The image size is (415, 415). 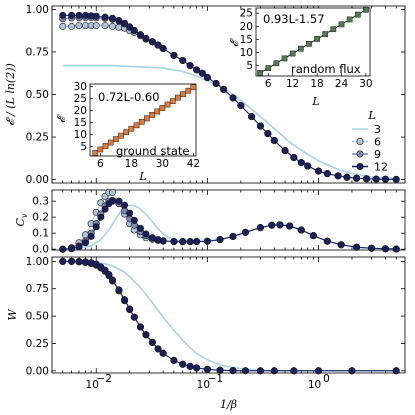 I want to click on inset-ground-state-ytick-label: 5, so click(x=83, y=147).